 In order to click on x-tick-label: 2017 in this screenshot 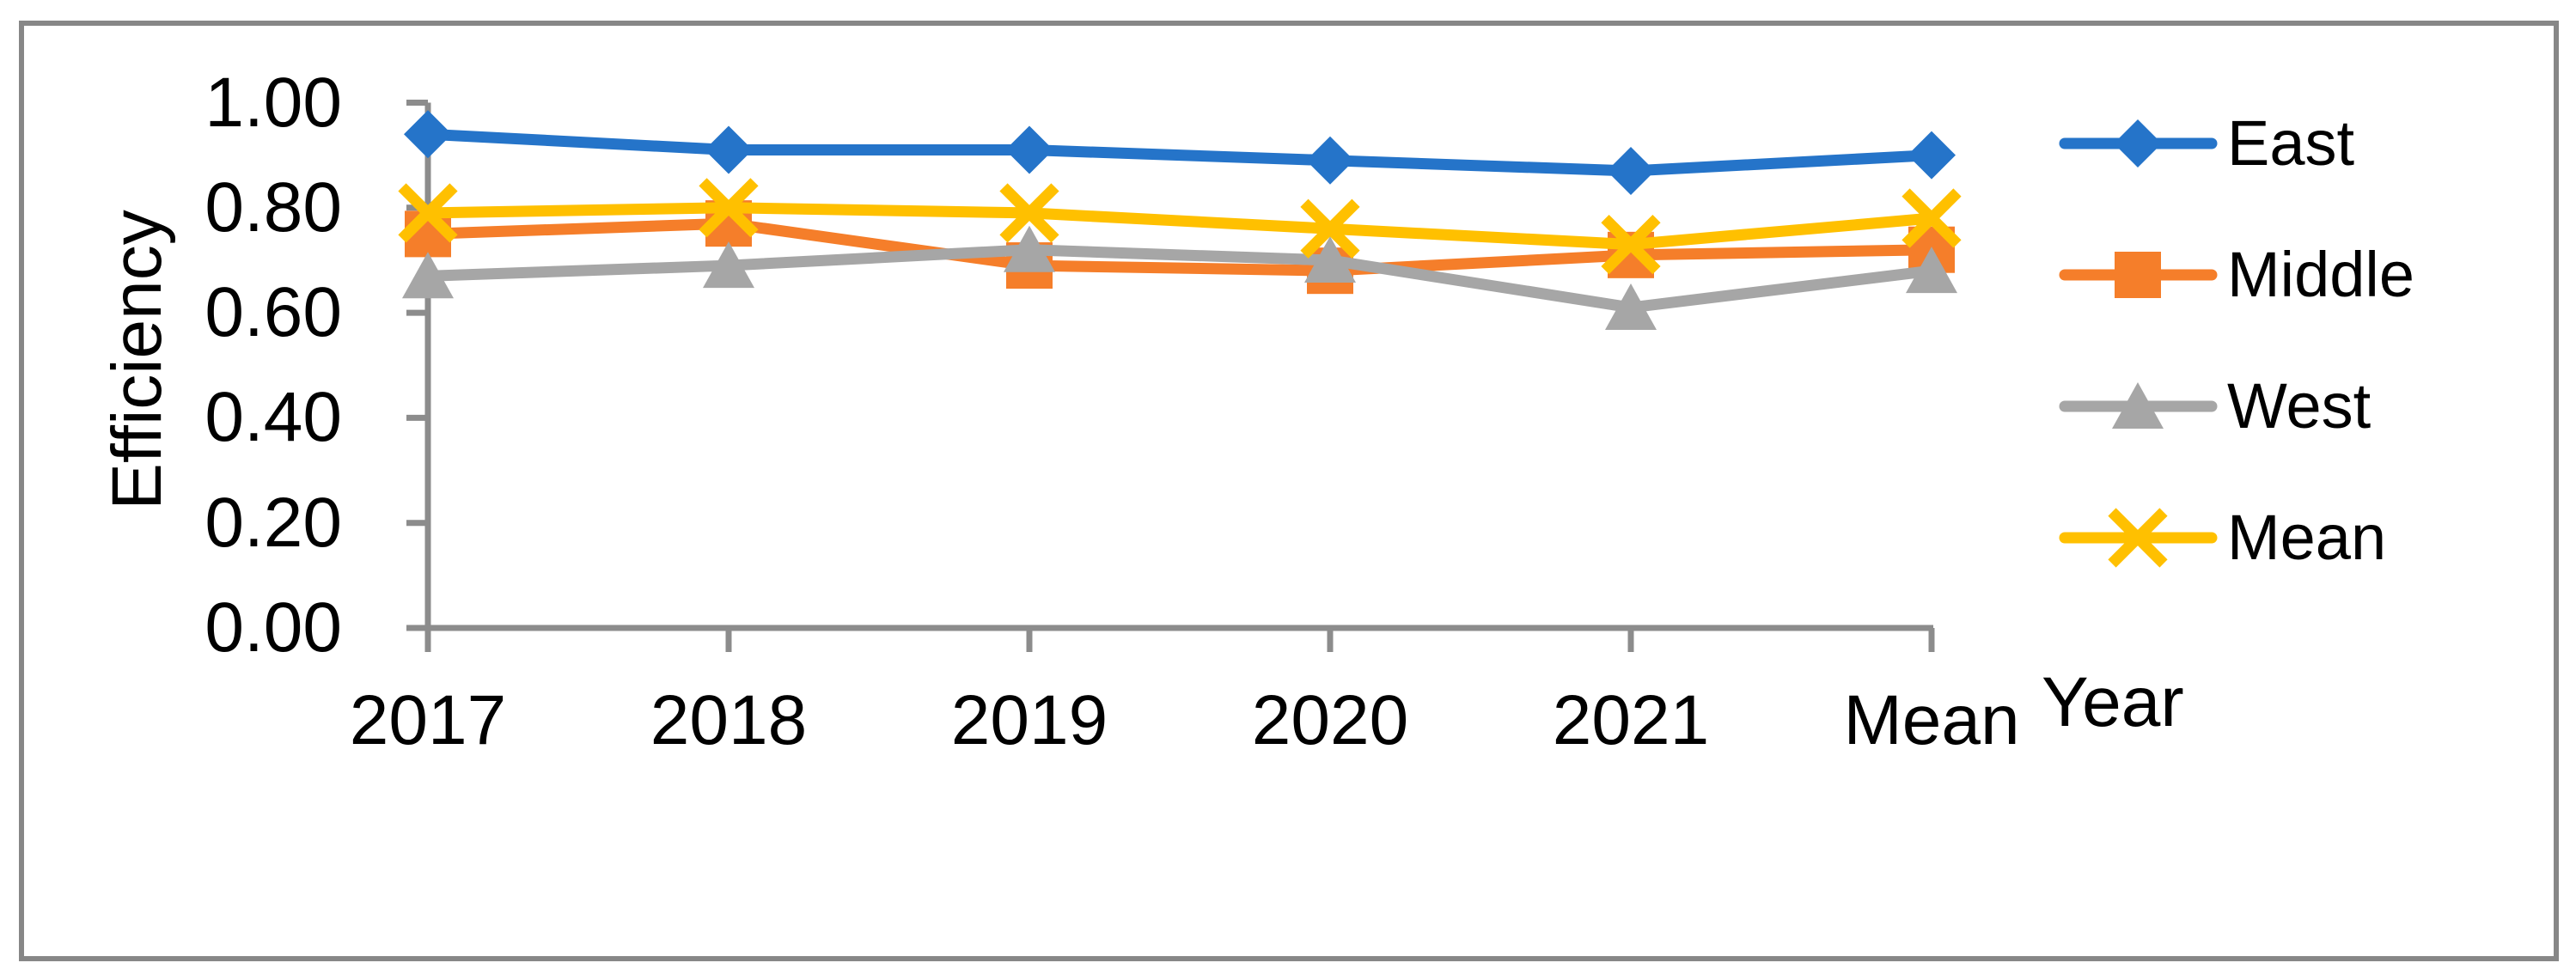, I will do `click(428, 720)`.